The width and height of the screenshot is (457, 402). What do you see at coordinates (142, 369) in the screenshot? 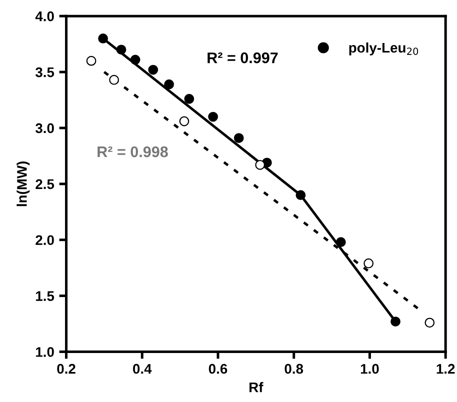
I see `x-tick-label: 0.4` at bounding box center [142, 369].